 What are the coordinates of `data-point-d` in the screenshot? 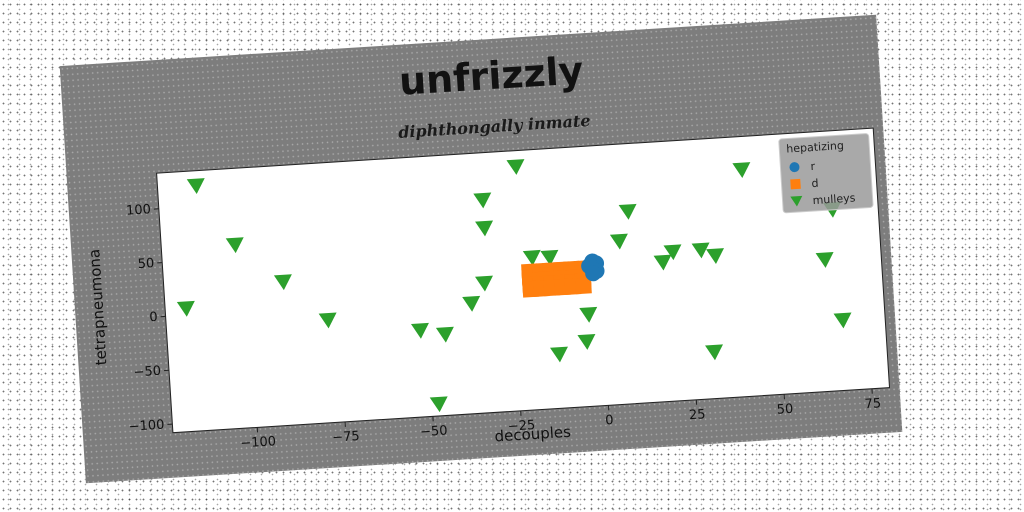 It's located at (583, 286).